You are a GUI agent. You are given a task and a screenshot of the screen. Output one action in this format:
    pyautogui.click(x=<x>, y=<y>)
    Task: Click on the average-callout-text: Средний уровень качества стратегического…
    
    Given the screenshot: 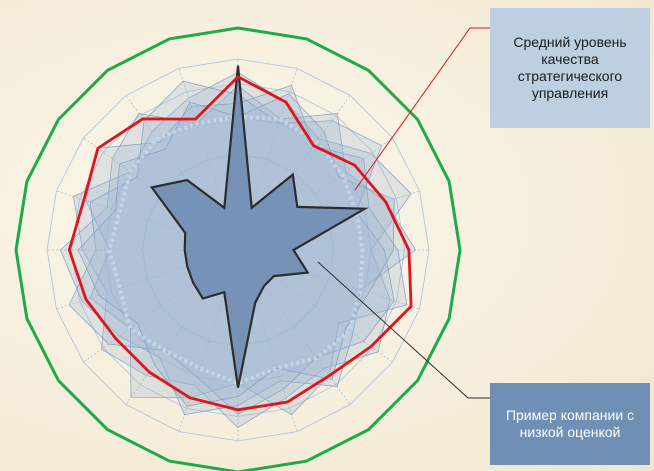 What is the action you would take?
    pyautogui.click(x=570, y=67)
    